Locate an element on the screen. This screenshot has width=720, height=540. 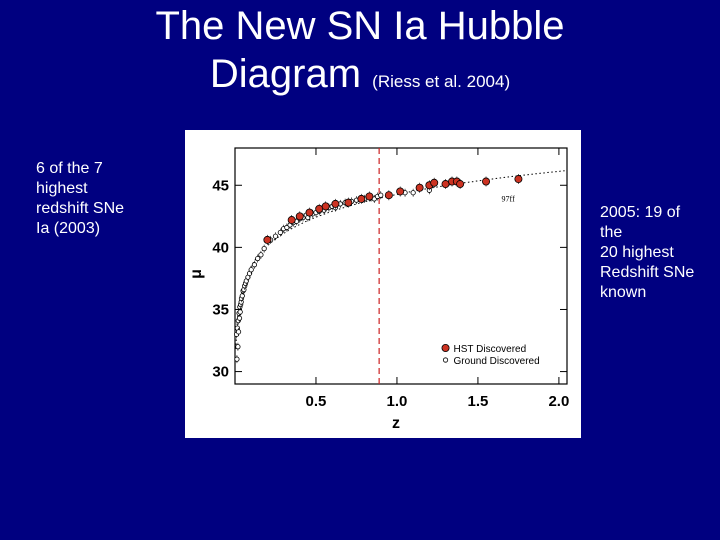
y-axis-label: μ is located at coordinates (196, 274).